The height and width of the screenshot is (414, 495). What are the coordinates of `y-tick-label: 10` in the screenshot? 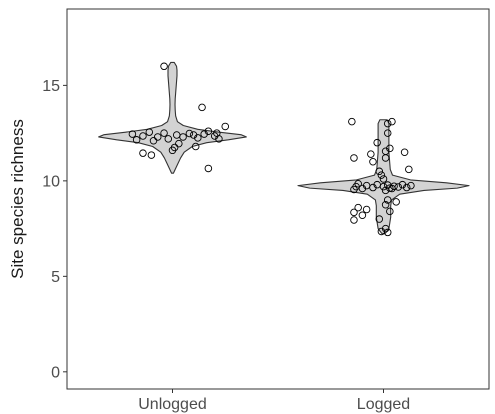 It's located at (51, 181).